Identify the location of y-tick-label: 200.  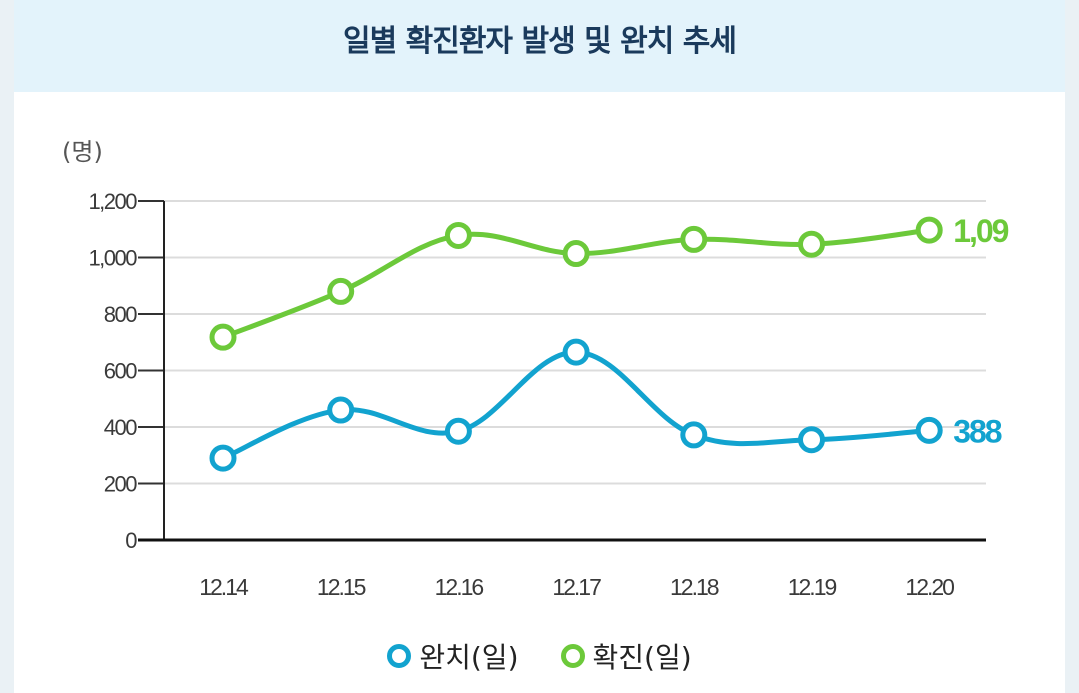
(120, 484).